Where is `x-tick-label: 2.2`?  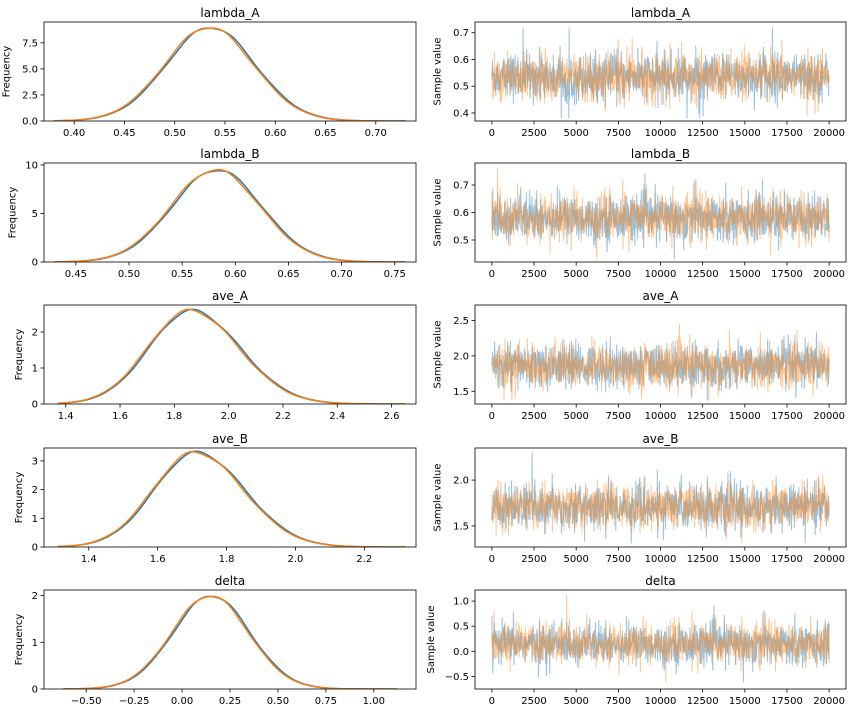 x-tick-label: 2.2 is located at coordinates (364, 559).